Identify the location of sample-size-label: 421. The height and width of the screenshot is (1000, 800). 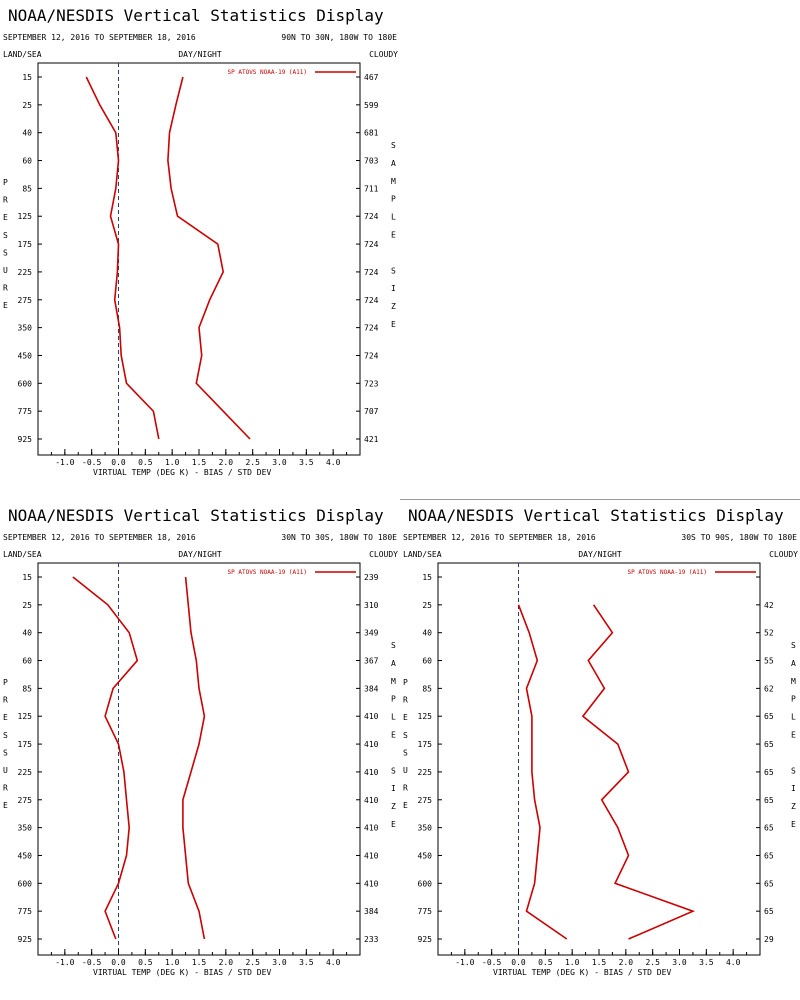
(371, 439).